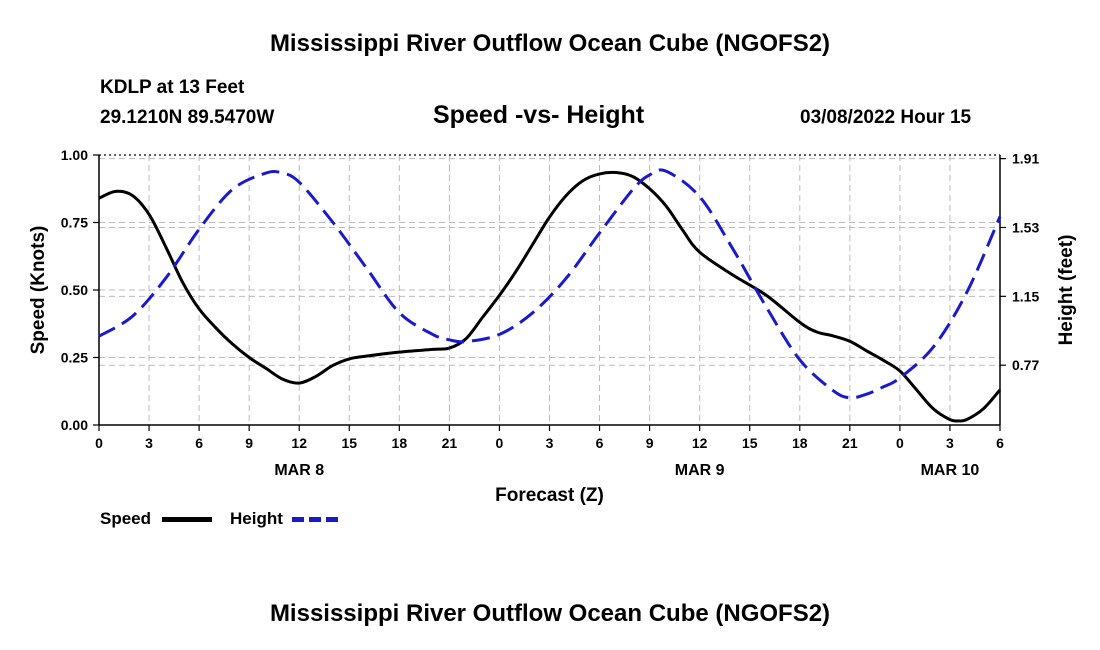 Image resolution: width=1100 pixels, height=650 pixels. What do you see at coordinates (74, 290) in the screenshot?
I see `y-tick-label: 0.50` at bounding box center [74, 290].